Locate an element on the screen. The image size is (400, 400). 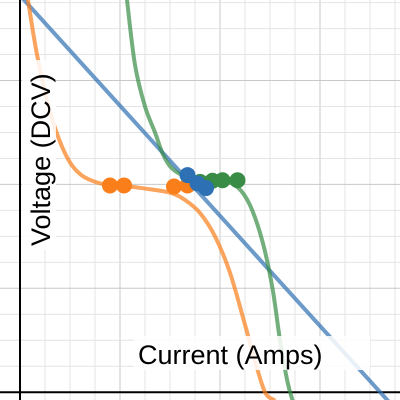
x-axis-label-group: Current (Amps) is located at coordinates (252, 353).